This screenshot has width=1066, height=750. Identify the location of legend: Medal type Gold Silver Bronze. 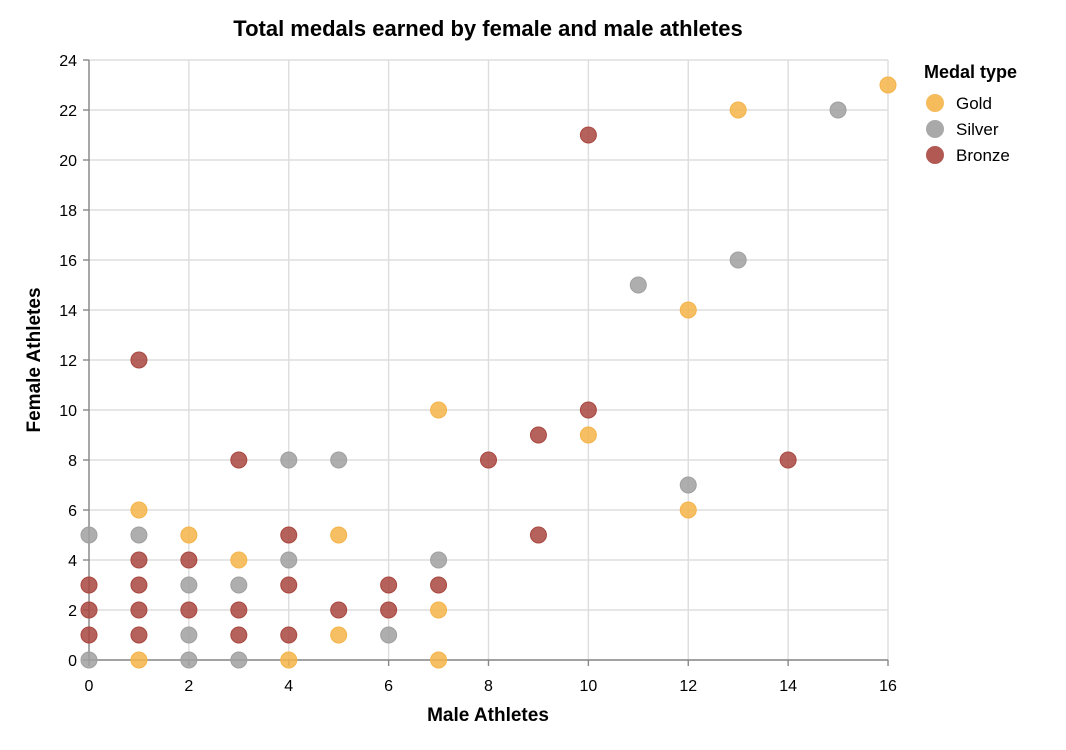
(970, 113).